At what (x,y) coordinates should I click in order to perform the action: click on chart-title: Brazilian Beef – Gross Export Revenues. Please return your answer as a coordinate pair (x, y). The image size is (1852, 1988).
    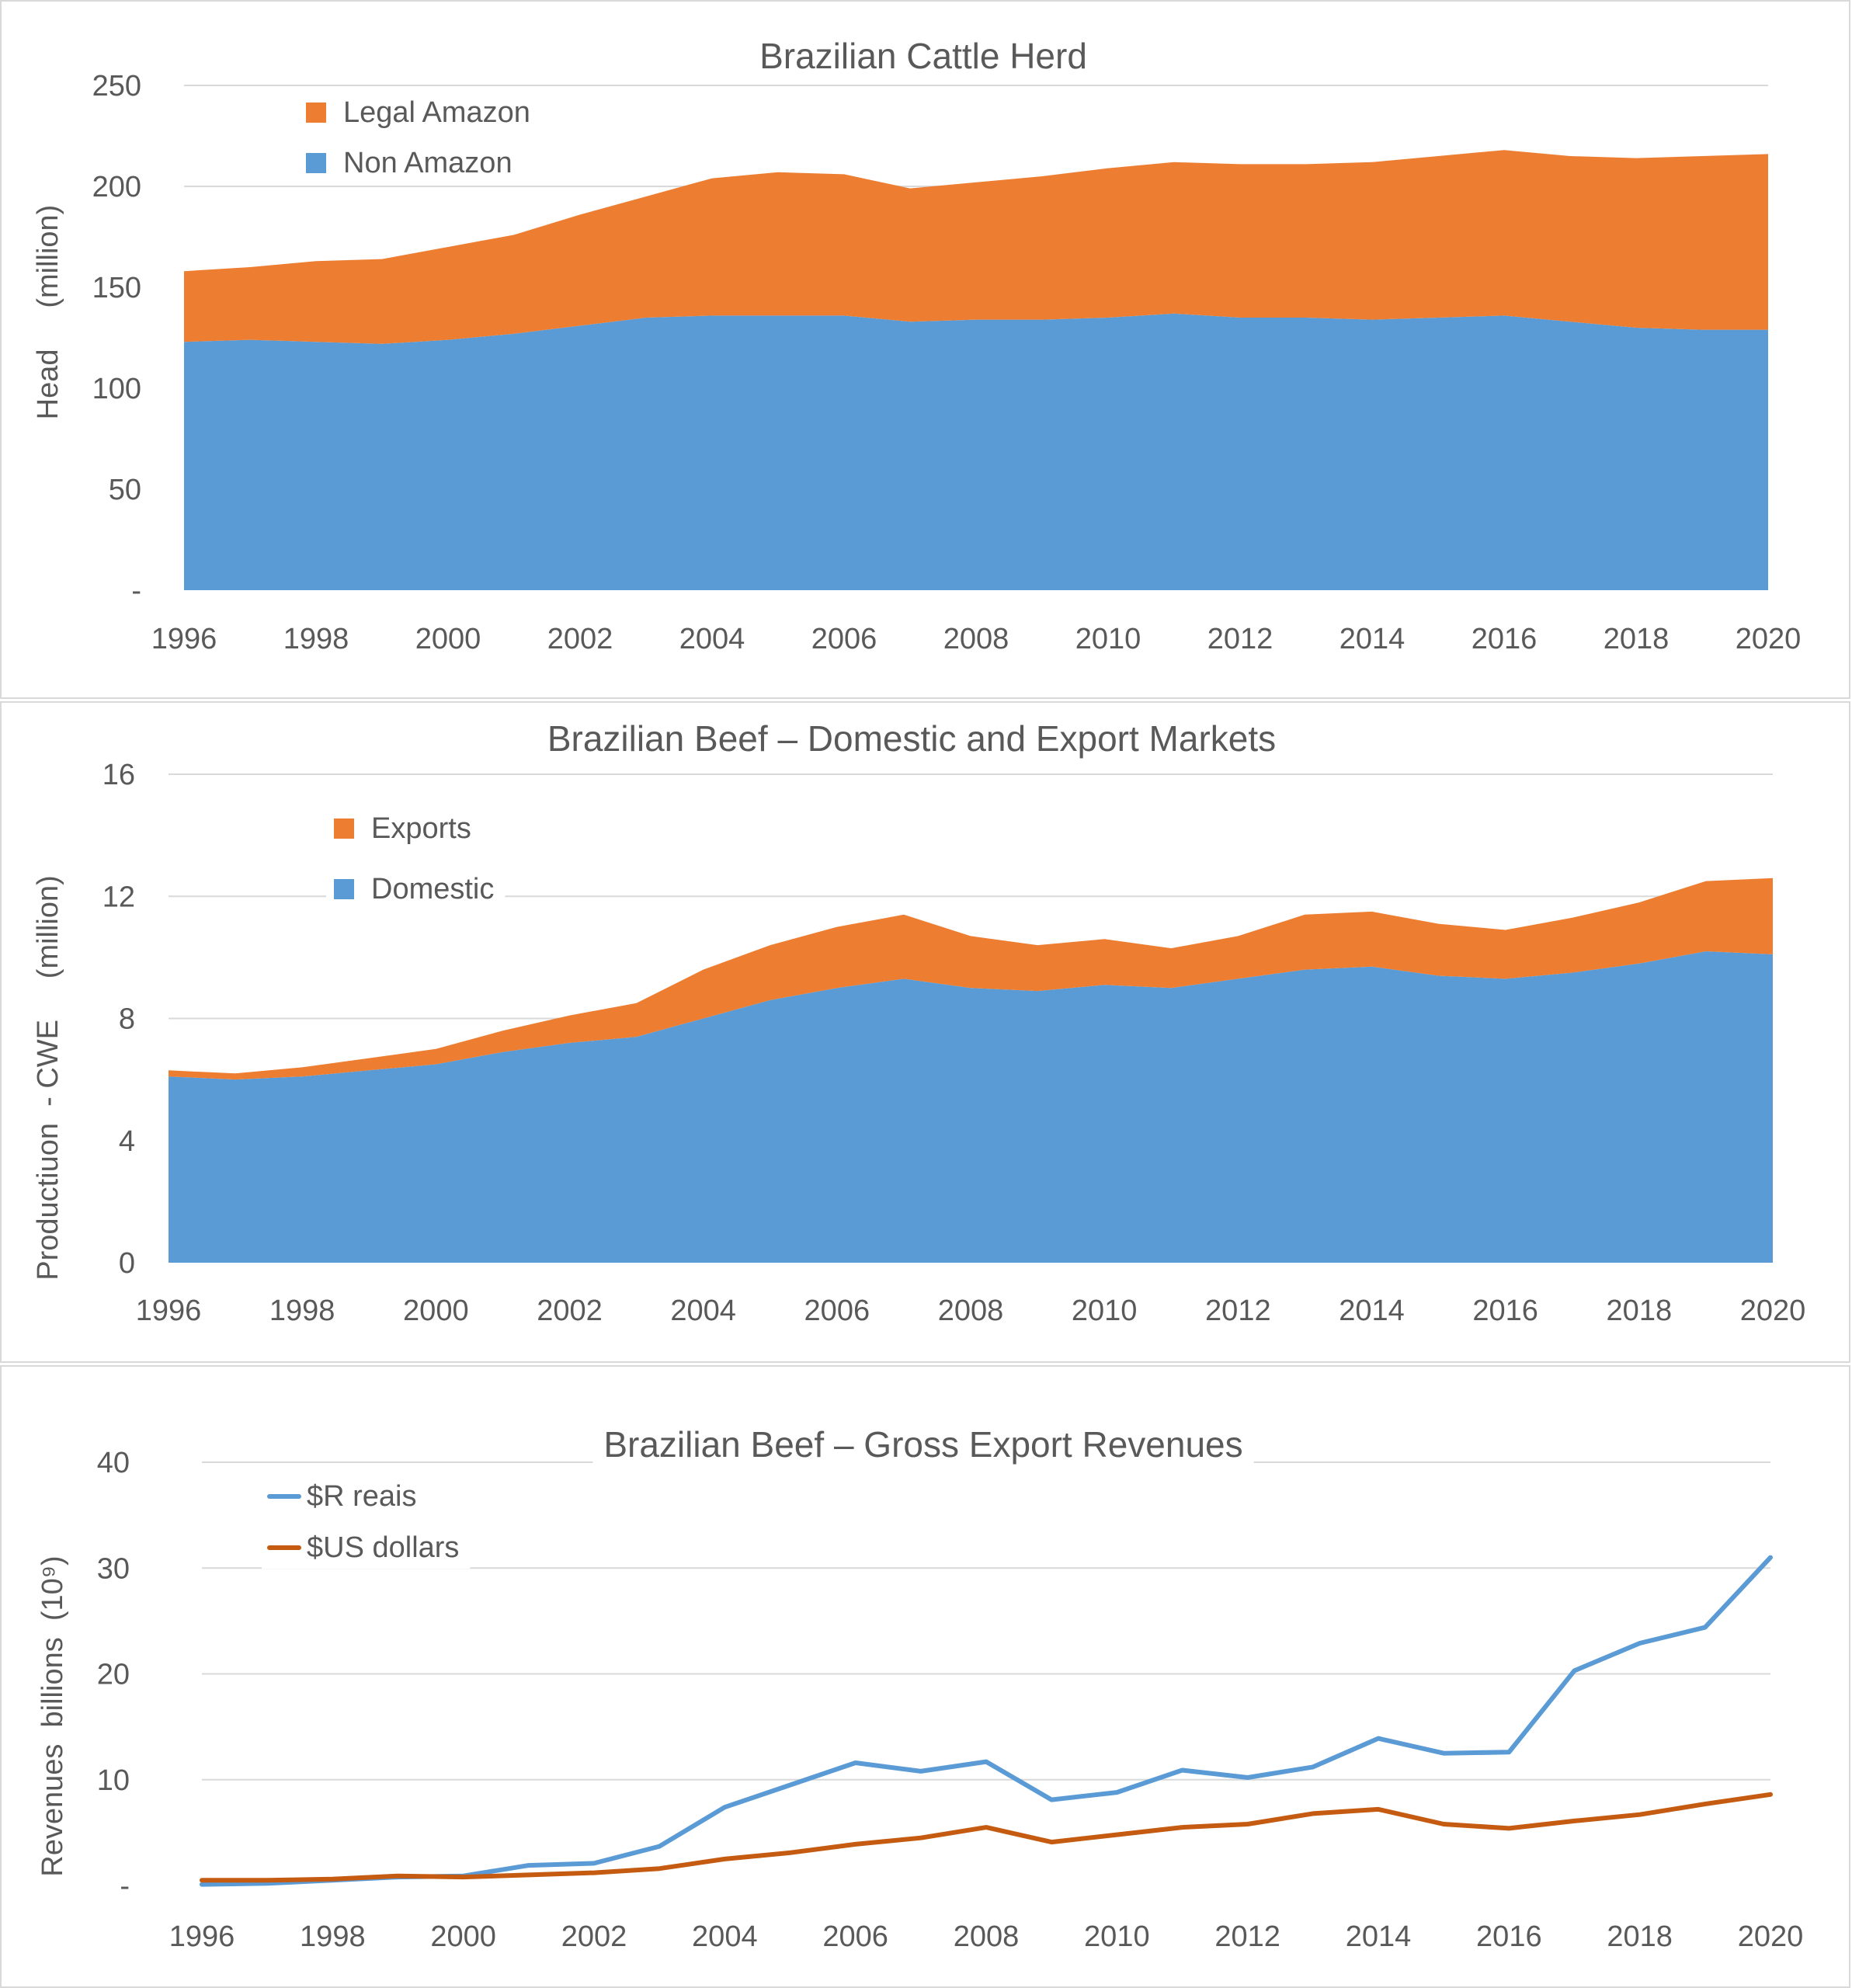
    Looking at the image, I should click on (922, 1444).